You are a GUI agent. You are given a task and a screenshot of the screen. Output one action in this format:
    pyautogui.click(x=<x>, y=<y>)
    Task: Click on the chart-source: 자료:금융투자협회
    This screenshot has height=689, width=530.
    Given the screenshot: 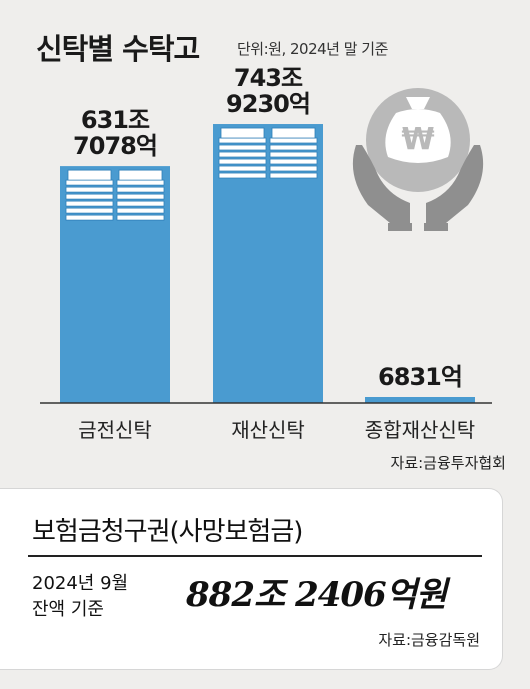 What is the action you would take?
    pyautogui.click(x=448, y=463)
    